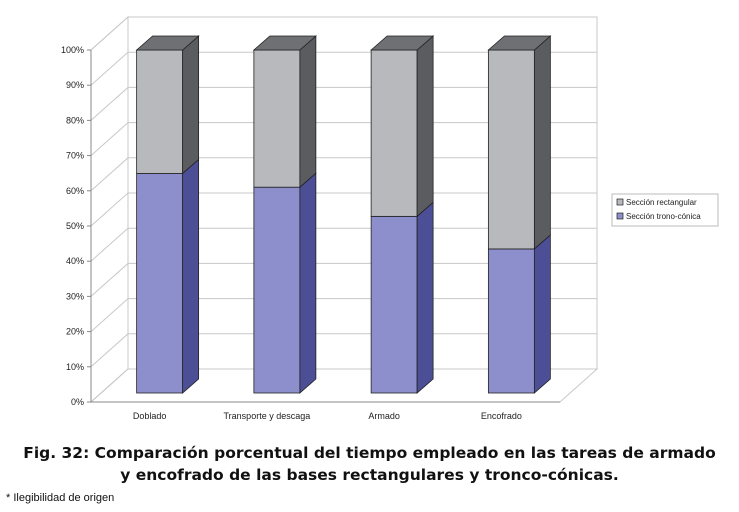 This screenshot has width=739, height=512. Describe the element at coordinates (663, 216) in the screenshot. I see `legend-label: Sección trono-cónica` at that location.